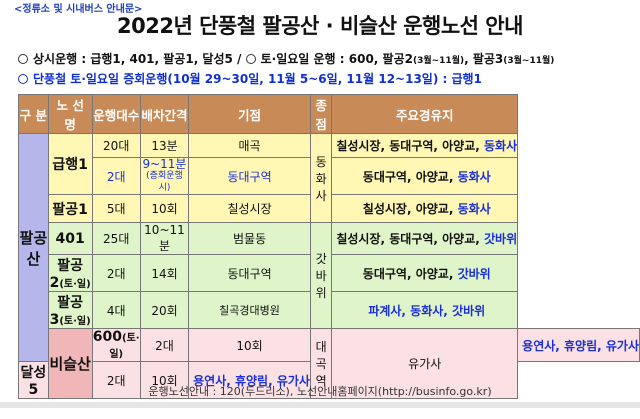 The image size is (640, 419). Describe the element at coordinates (425, 273) in the screenshot. I see `stops-cell: 동대구역, 아양교, 갓바위` at that location.